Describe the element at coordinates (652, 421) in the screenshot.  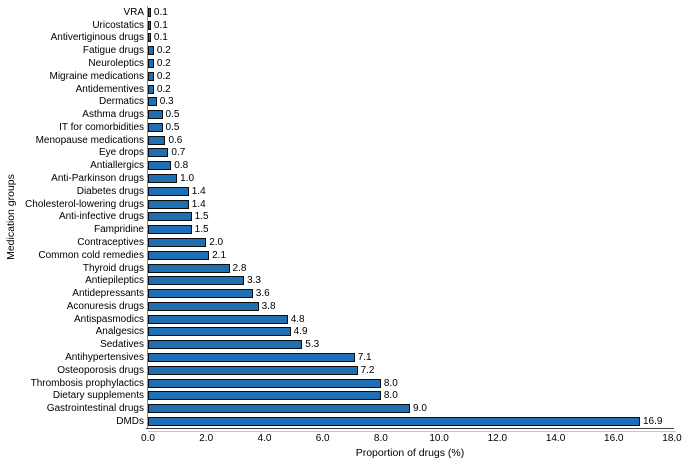
I see `value-label: 16.9` at that location.